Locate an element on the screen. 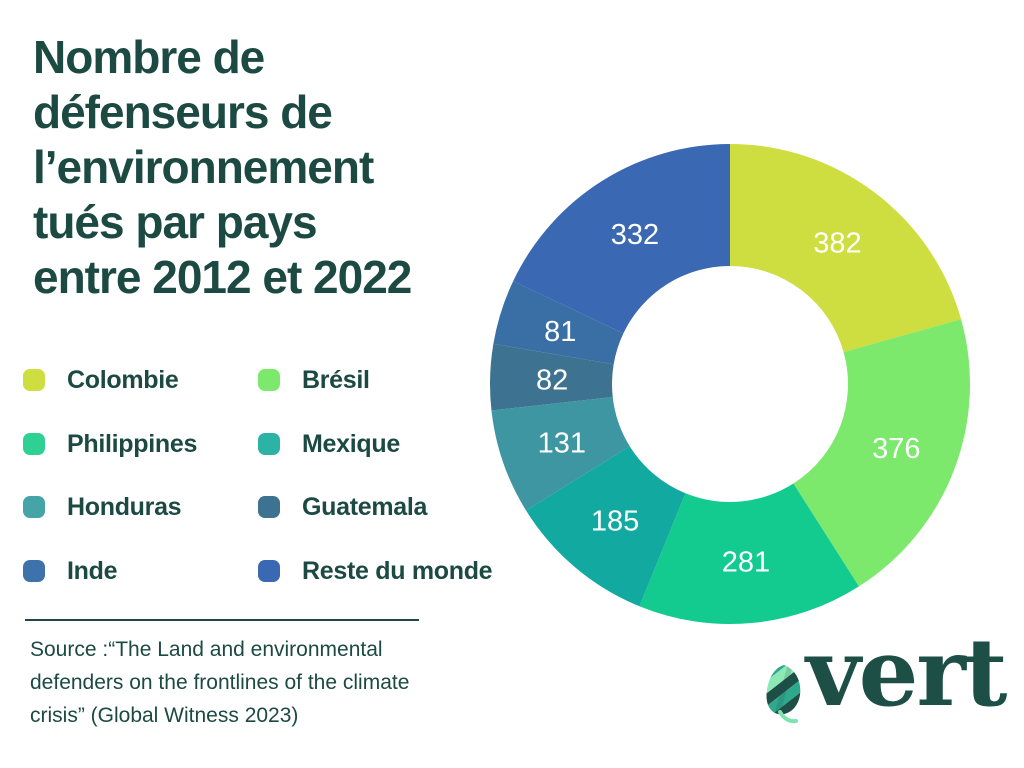  legend-item-mexique: Mexique is located at coordinates (329, 443).